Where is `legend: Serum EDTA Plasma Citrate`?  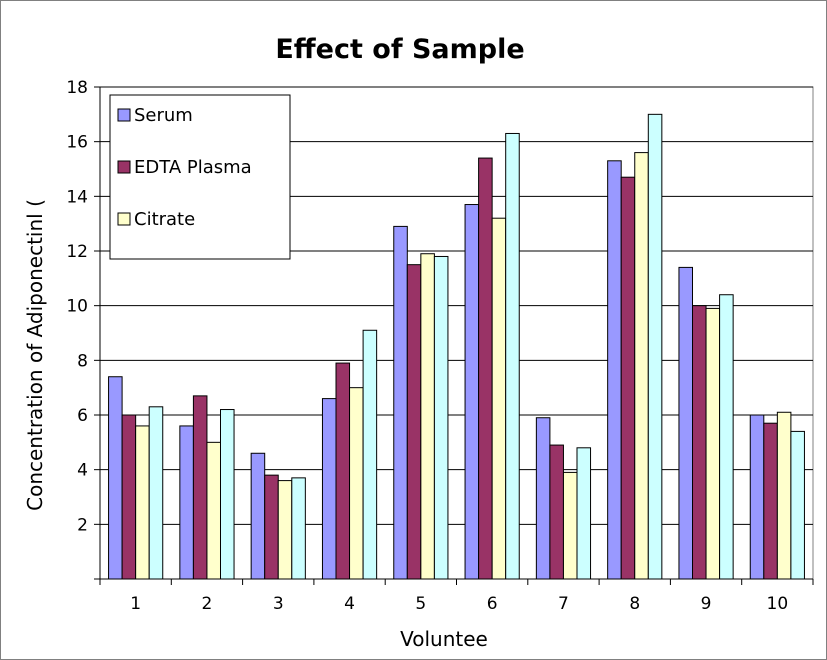 legend: Serum EDTA Plasma Citrate is located at coordinates (200, 177).